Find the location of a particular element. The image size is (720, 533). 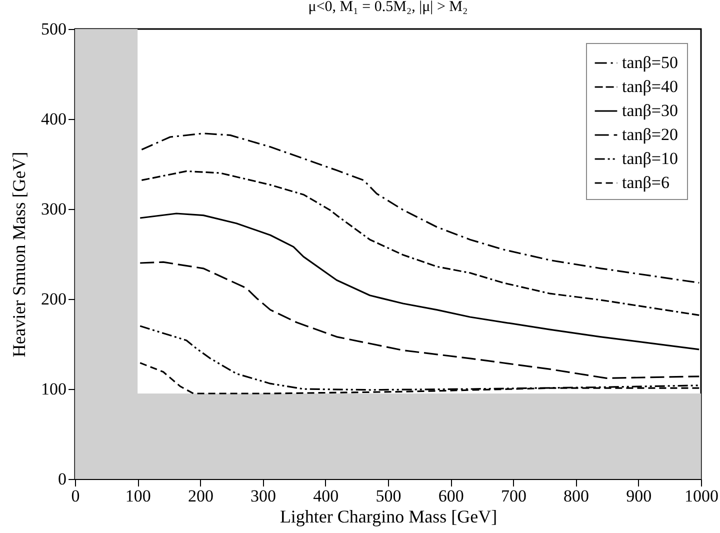

x-tick-label: 100 is located at coordinates (138, 496).